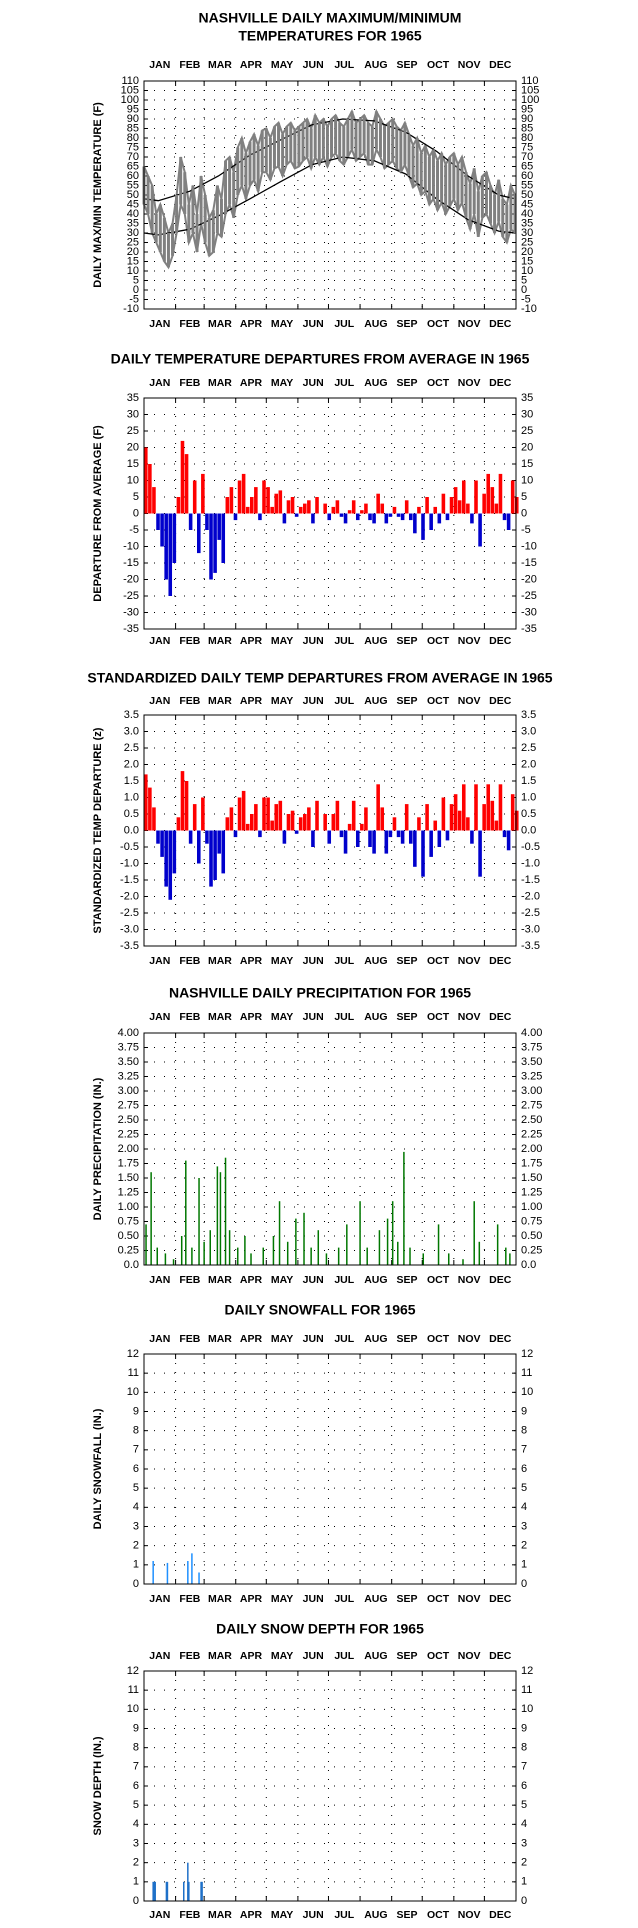  What do you see at coordinates (313, 701) in the screenshot?
I see `month-label-top: JUN` at bounding box center [313, 701].